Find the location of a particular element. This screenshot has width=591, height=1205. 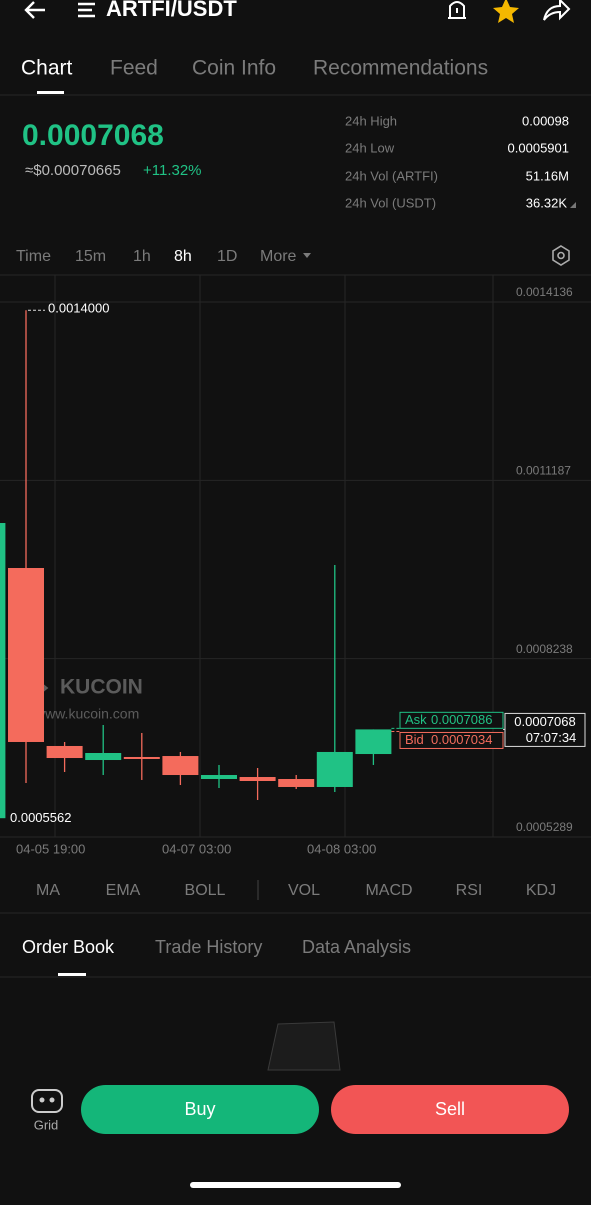

x-tick-label: 04-07 03:00 is located at coordinates (196, 848).